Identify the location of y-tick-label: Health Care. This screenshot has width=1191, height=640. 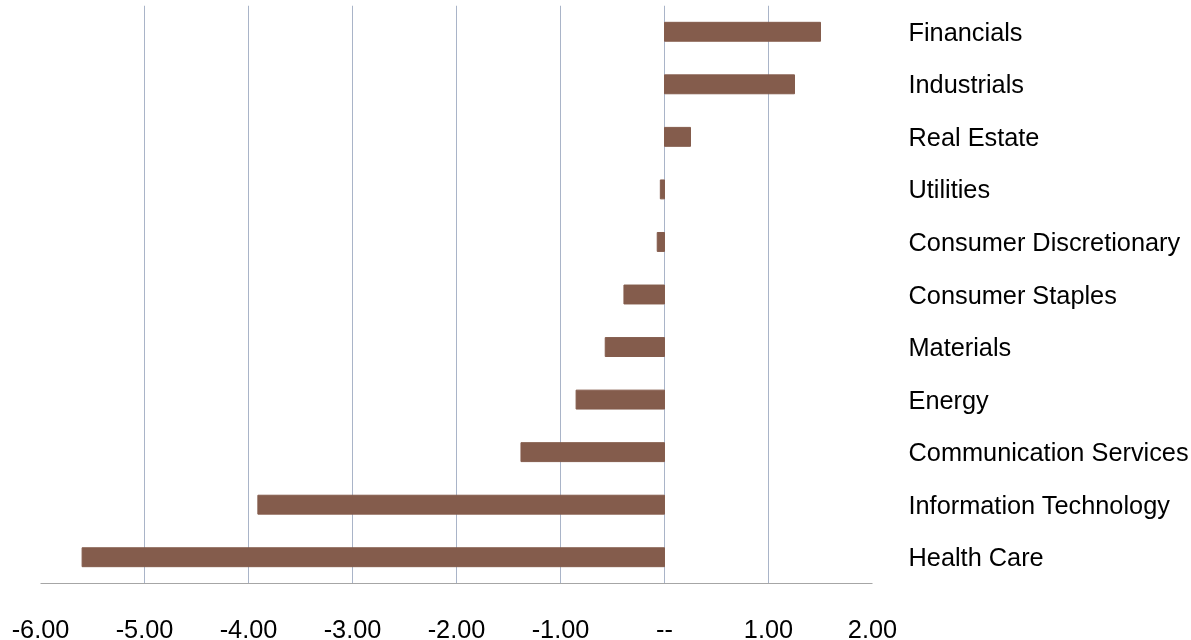
(976, 557).